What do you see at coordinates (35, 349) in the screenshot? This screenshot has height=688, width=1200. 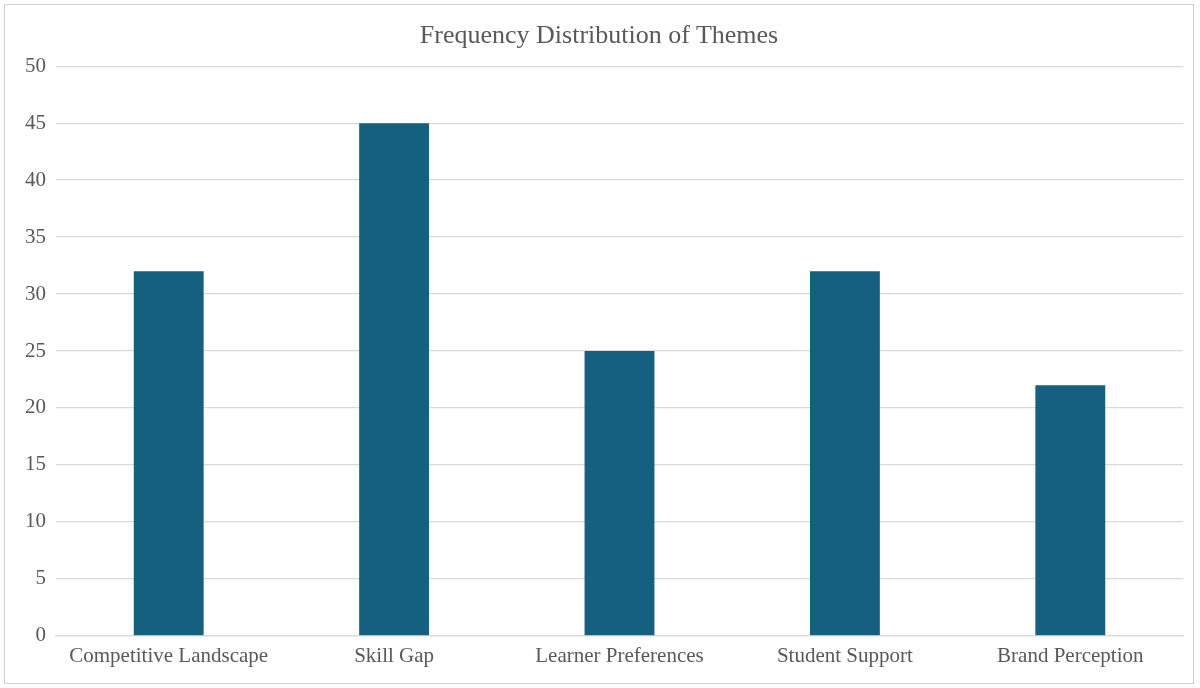 I see `y-tick-label: 25` at bounding box center [35, 349].